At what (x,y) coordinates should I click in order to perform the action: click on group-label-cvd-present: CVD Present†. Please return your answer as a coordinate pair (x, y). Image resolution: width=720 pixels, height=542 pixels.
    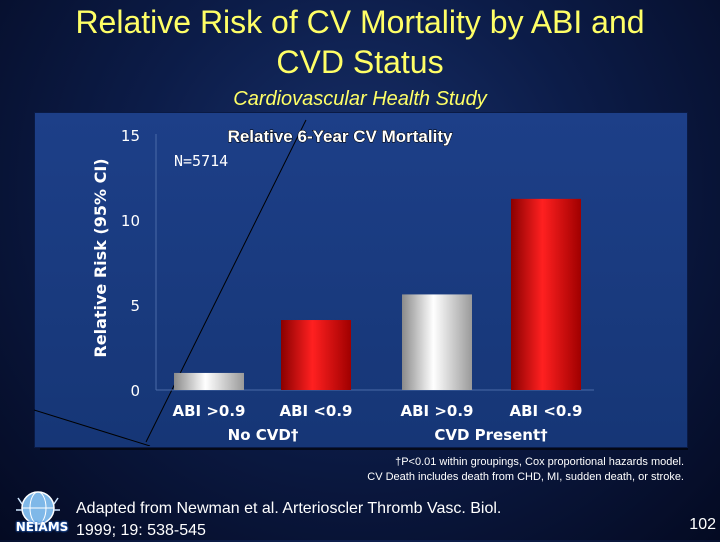
    Looking at the image, I should click on (491, 435).